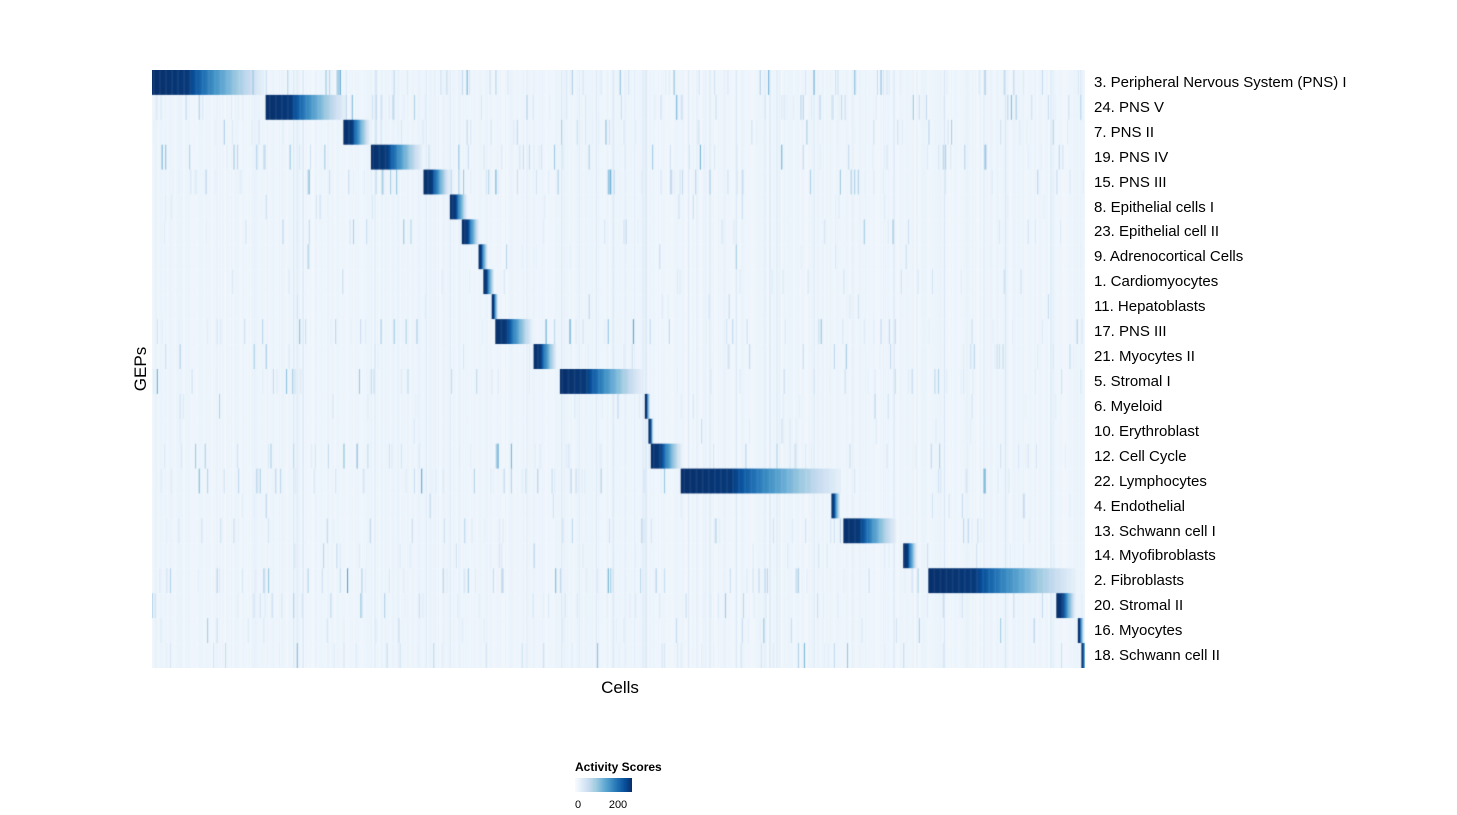 This screenshot has height=815, width=1457. What do you see at coordinates (1150, 307) in the screenshot?
I see `row-label: 11. Hepatoblasts` at bounding box center [1150, 307].